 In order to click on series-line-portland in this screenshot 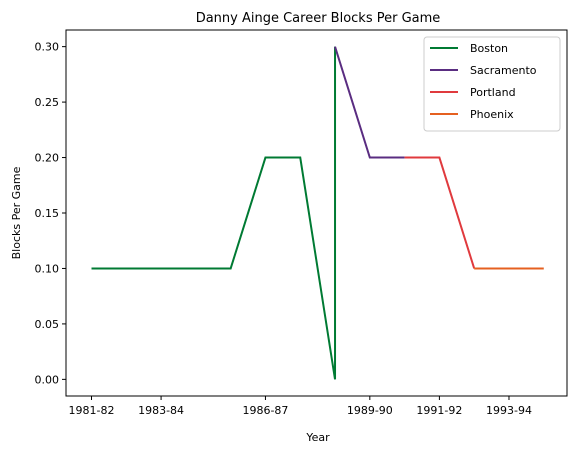, I will do `click(440, 212)`.